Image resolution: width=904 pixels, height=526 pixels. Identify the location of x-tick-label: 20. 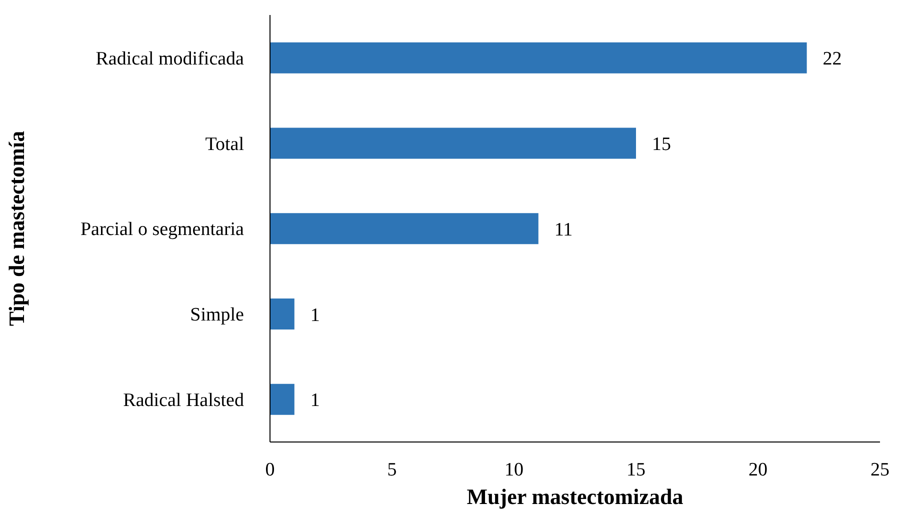
(758, 469).